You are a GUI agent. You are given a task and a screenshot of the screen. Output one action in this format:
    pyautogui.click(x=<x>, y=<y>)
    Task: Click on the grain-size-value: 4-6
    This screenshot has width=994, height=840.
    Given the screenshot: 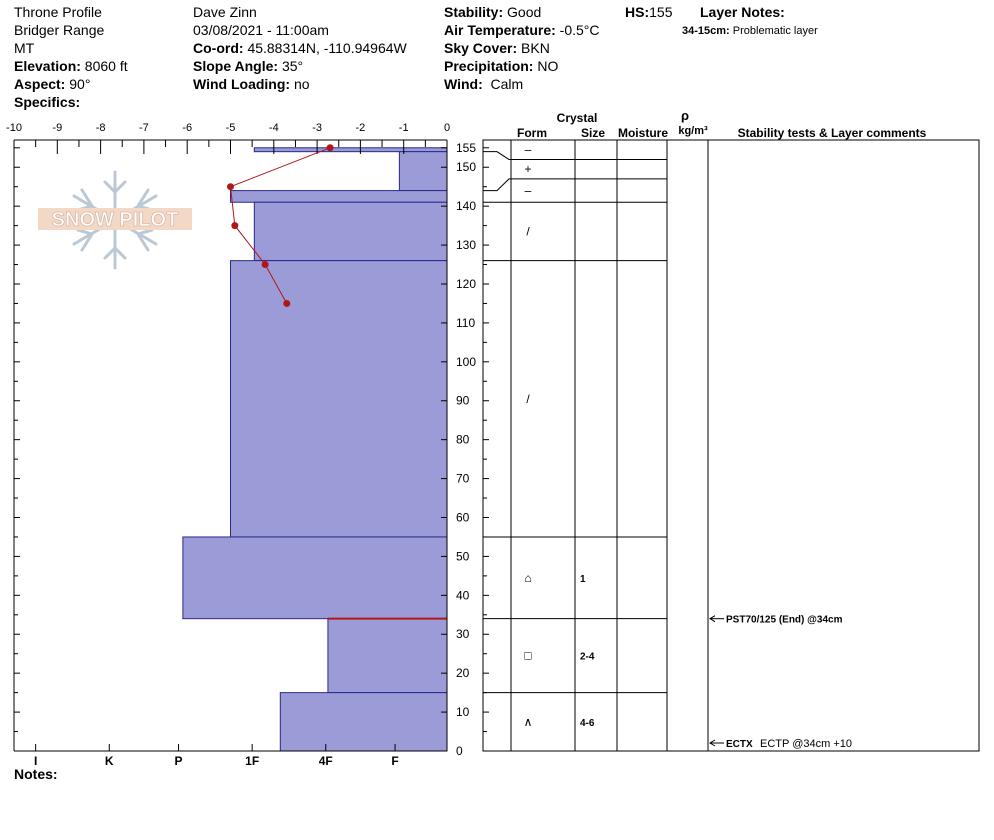 What is the action you would take?
    pyautogui.click(x=587, y=723)
    